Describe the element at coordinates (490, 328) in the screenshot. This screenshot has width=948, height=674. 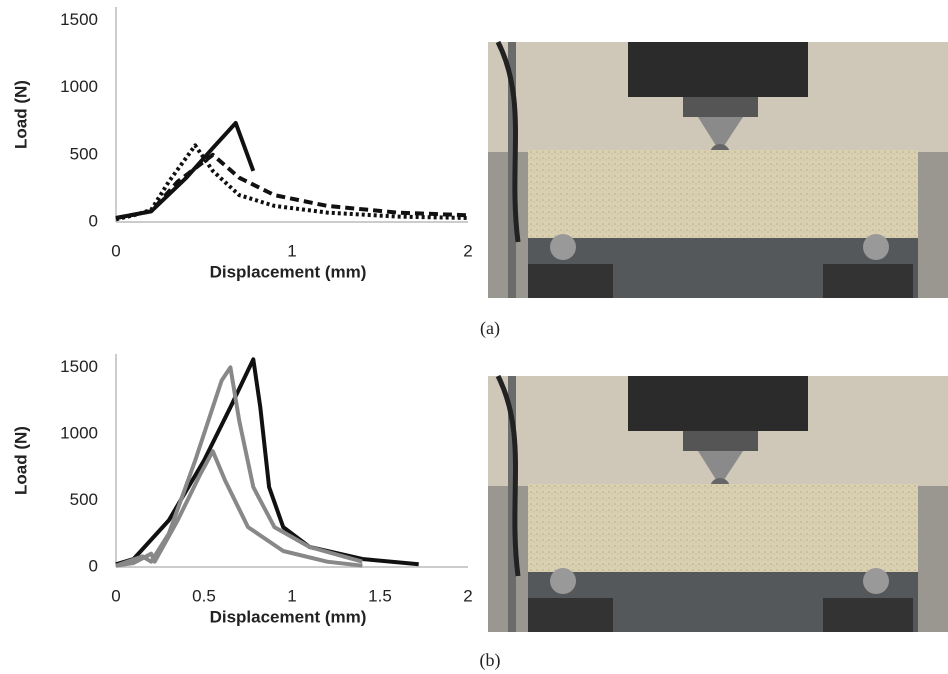
I see `caption: (a)` at that location.